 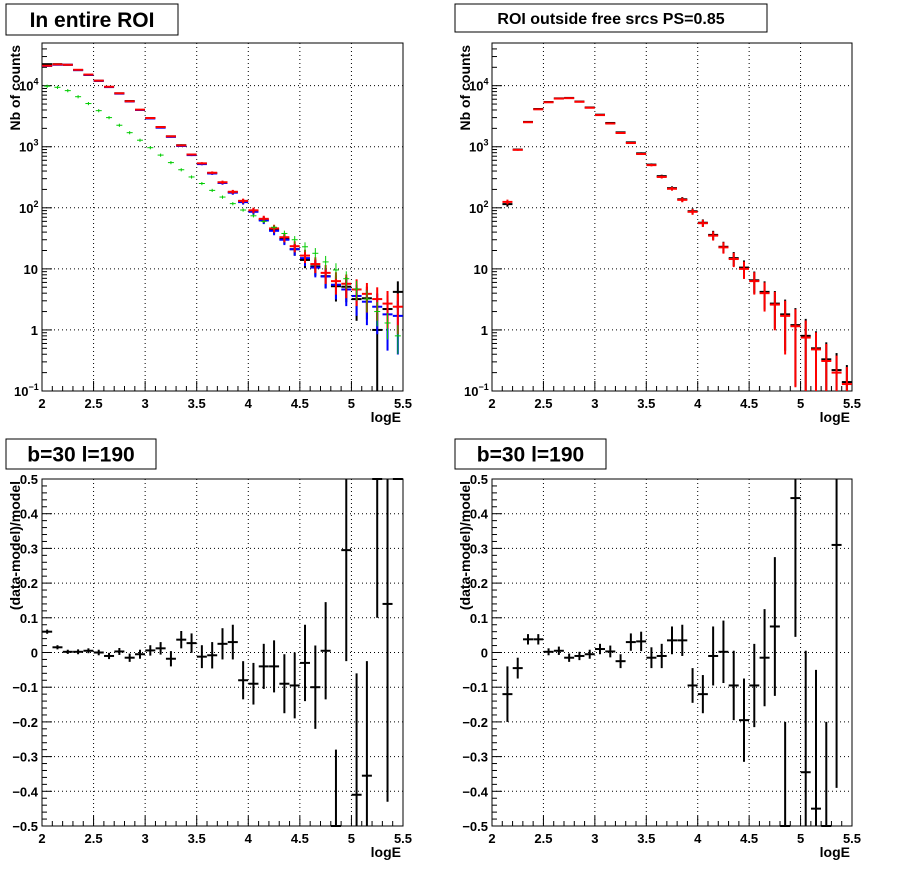 I want to click on chart-title: In entire ROI, so click(x=92, y=20).